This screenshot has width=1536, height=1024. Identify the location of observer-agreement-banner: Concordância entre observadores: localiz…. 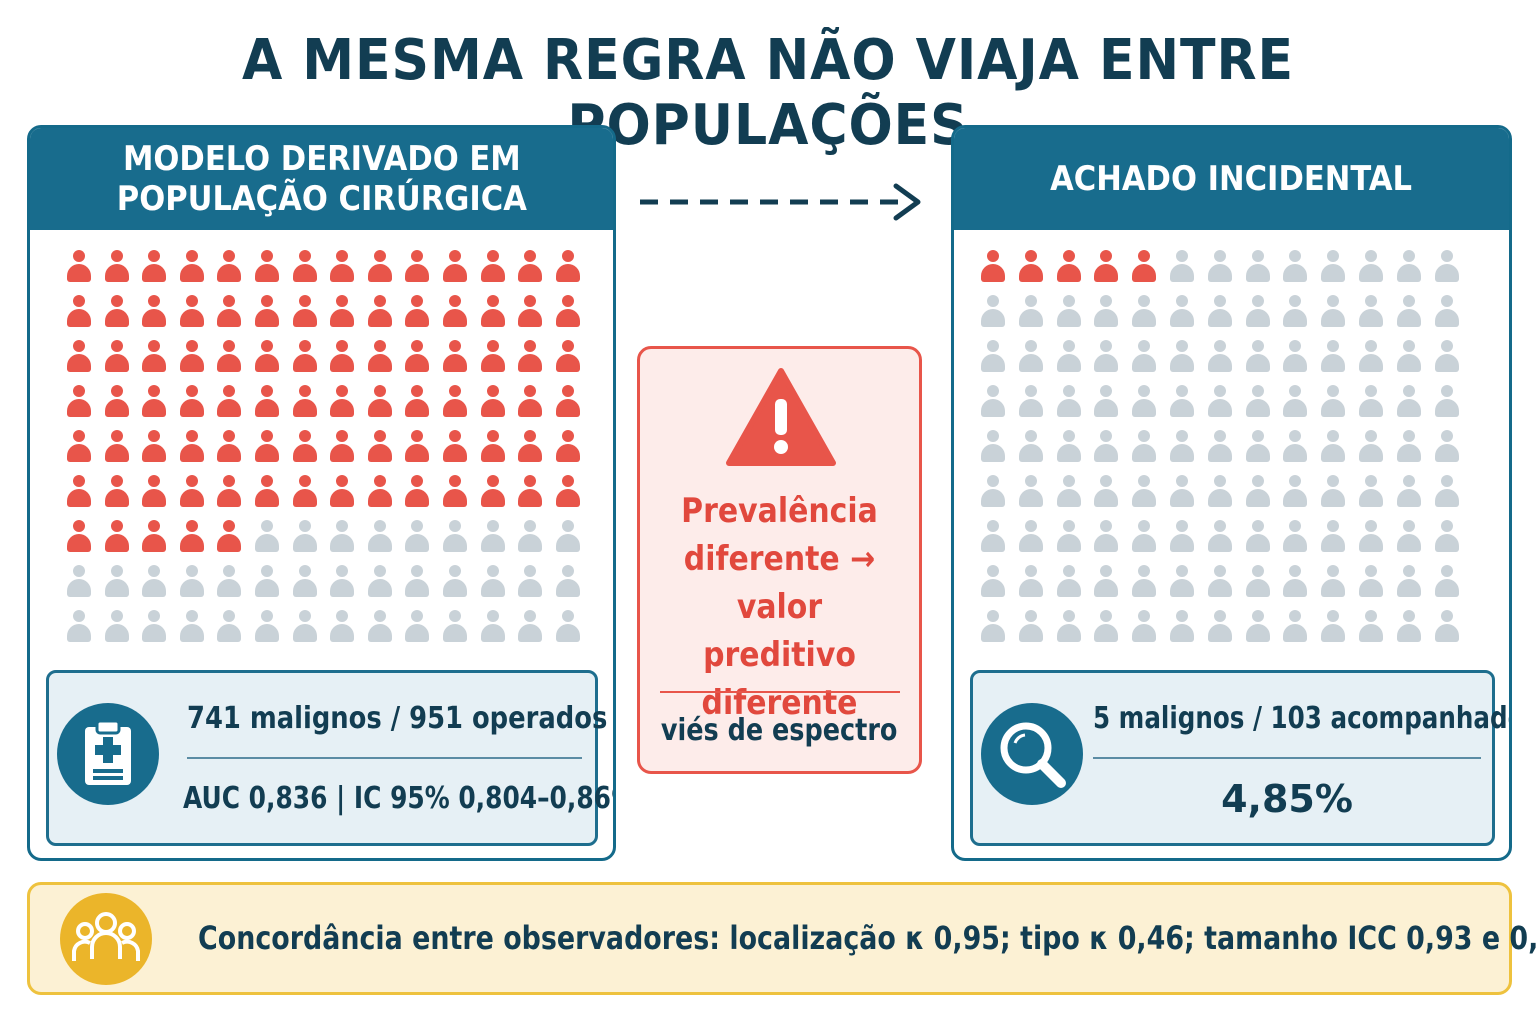
(781, 938).